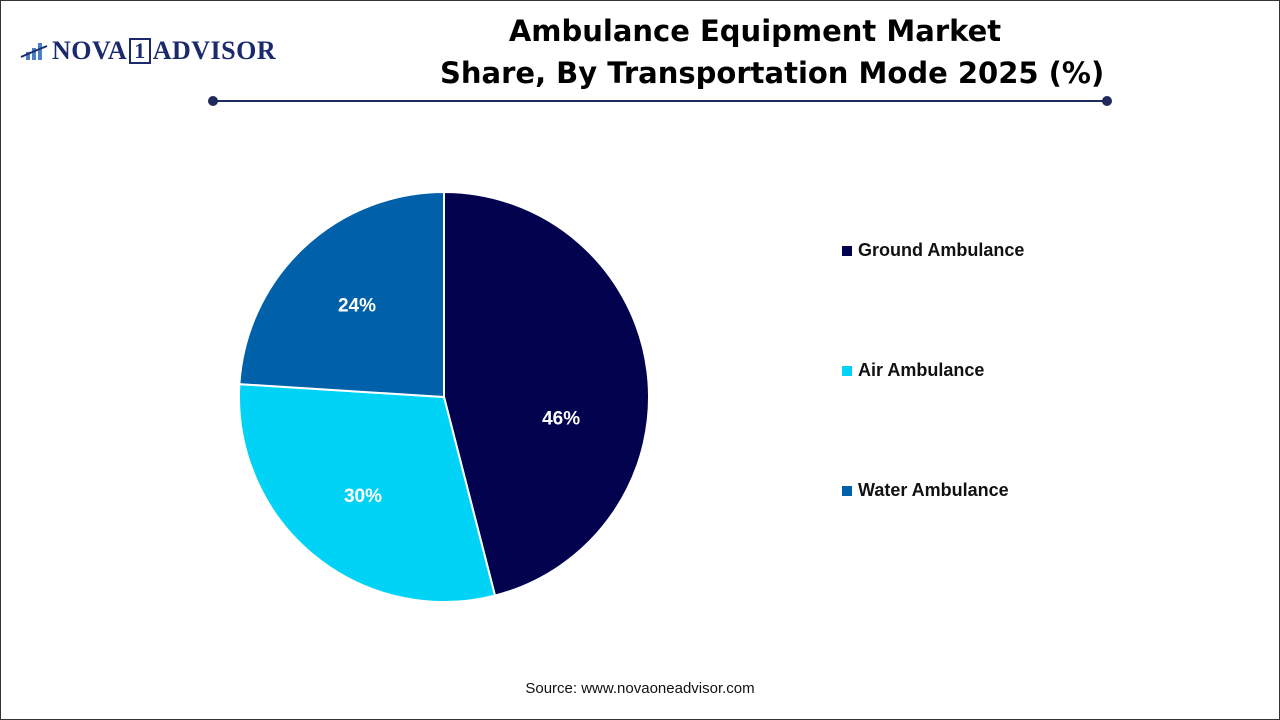 The width and height of the screenshot is (1280, 720). I want to click on legend-swatch-air, so click(847, 370).